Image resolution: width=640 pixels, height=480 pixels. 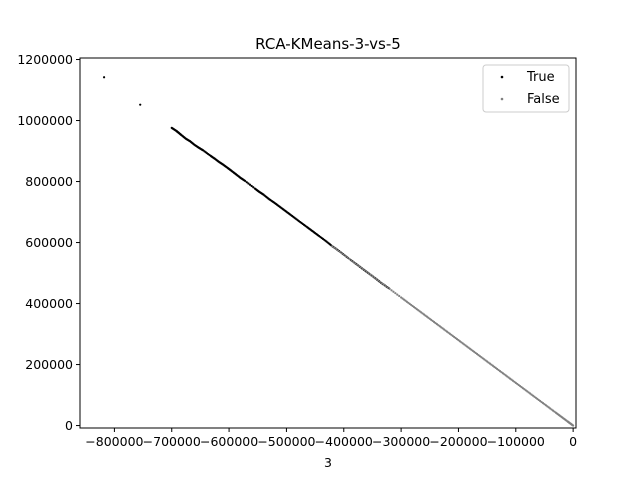 I want to click on y-tick-label: 200000, so click(x=49, y=364).